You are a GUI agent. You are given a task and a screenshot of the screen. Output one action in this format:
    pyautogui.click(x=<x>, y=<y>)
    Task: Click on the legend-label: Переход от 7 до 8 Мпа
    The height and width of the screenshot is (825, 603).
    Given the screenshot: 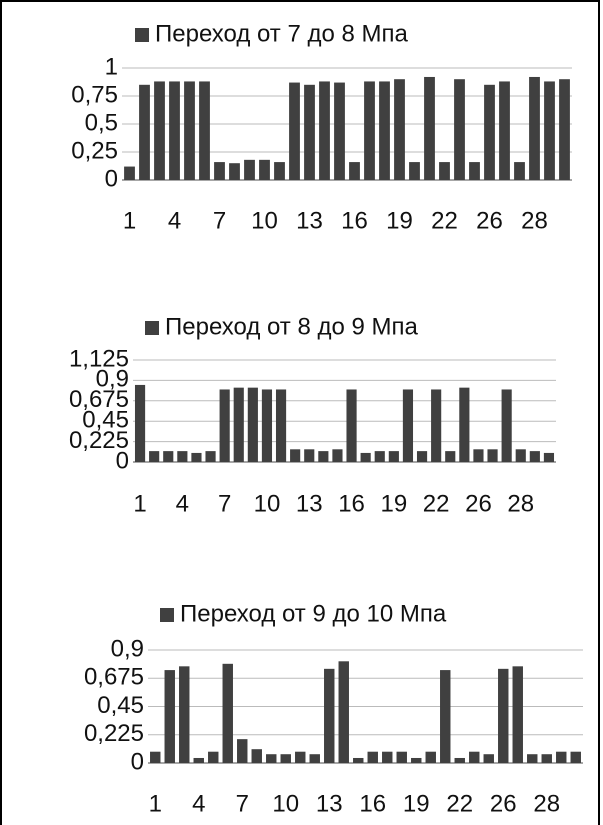 What is the action you would take?
    pyautogui.click(x=282, y=33)
    